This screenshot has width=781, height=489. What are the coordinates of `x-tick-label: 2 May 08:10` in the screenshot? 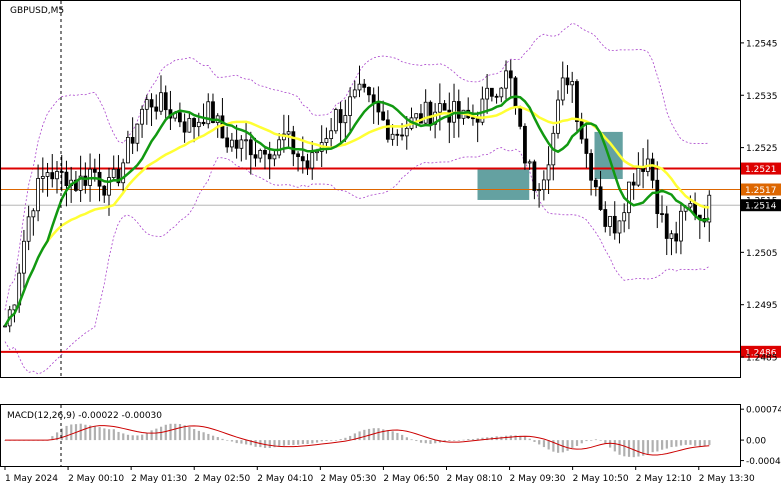 It's located at (474, 479).